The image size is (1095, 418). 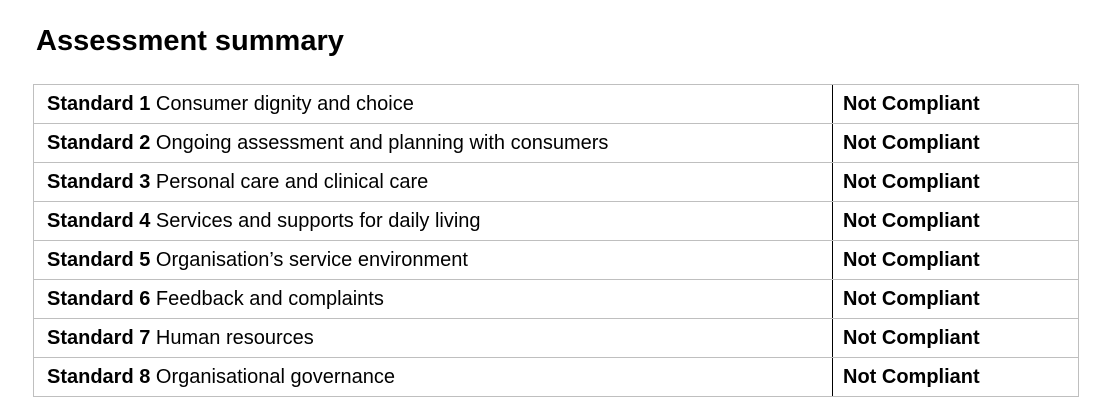 I want to click on standard-label: Standard 6, so click(x=99, y=298).